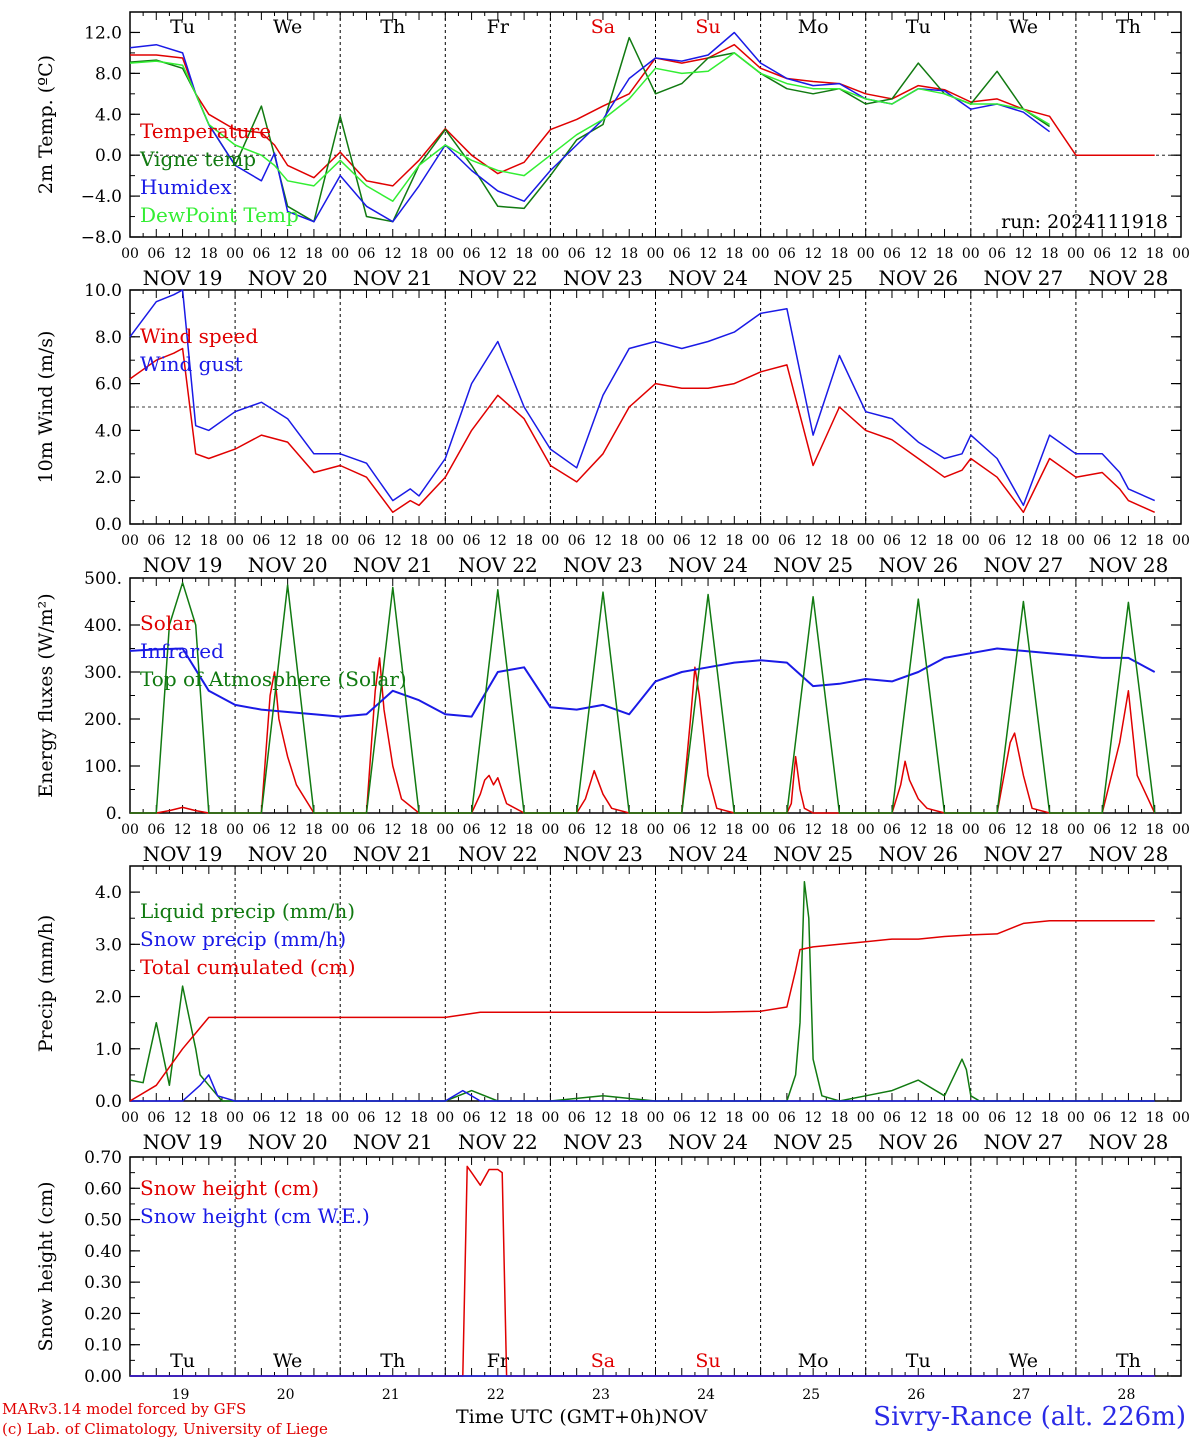  Describe the element at coordinates (199, 336) in the screenshot. I see `legend-entry: Wind speed` at that location.